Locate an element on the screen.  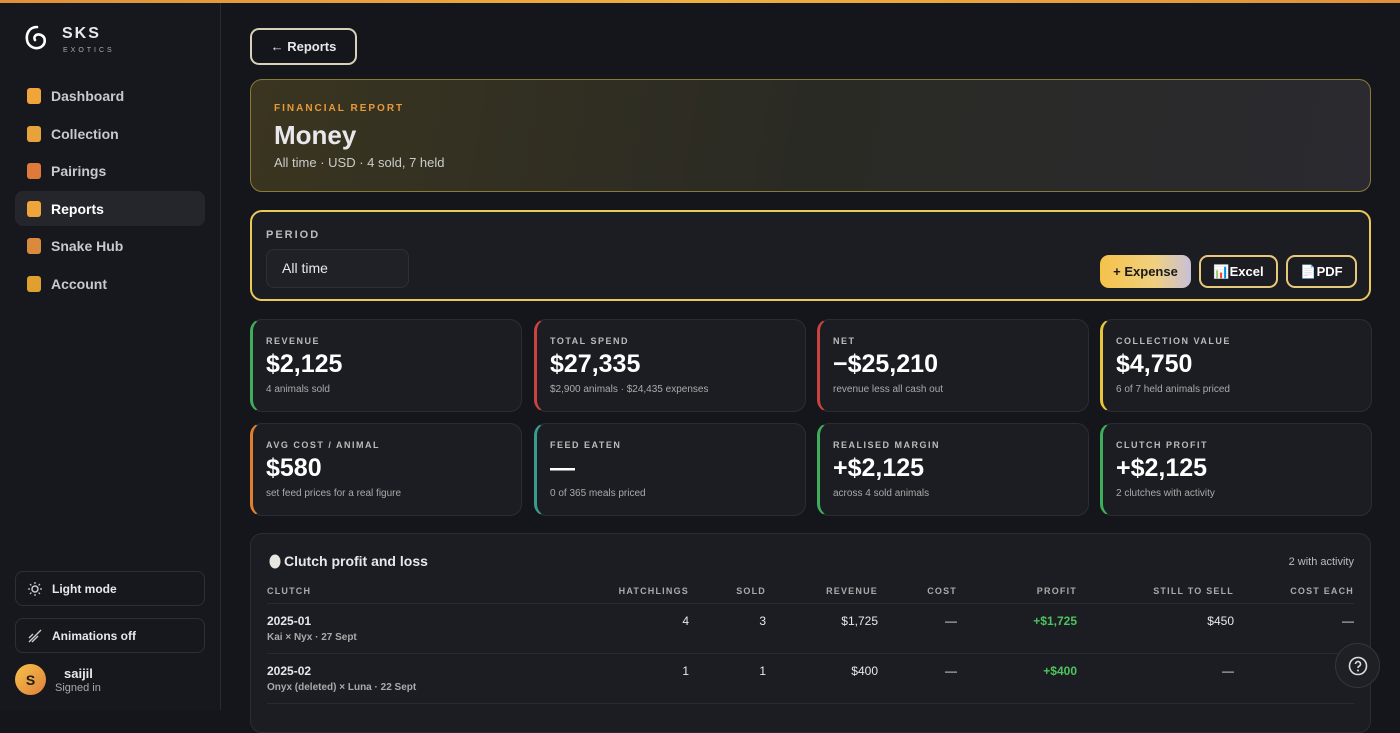
action-button: 📊Excel is located at coordinates (1238, 271).